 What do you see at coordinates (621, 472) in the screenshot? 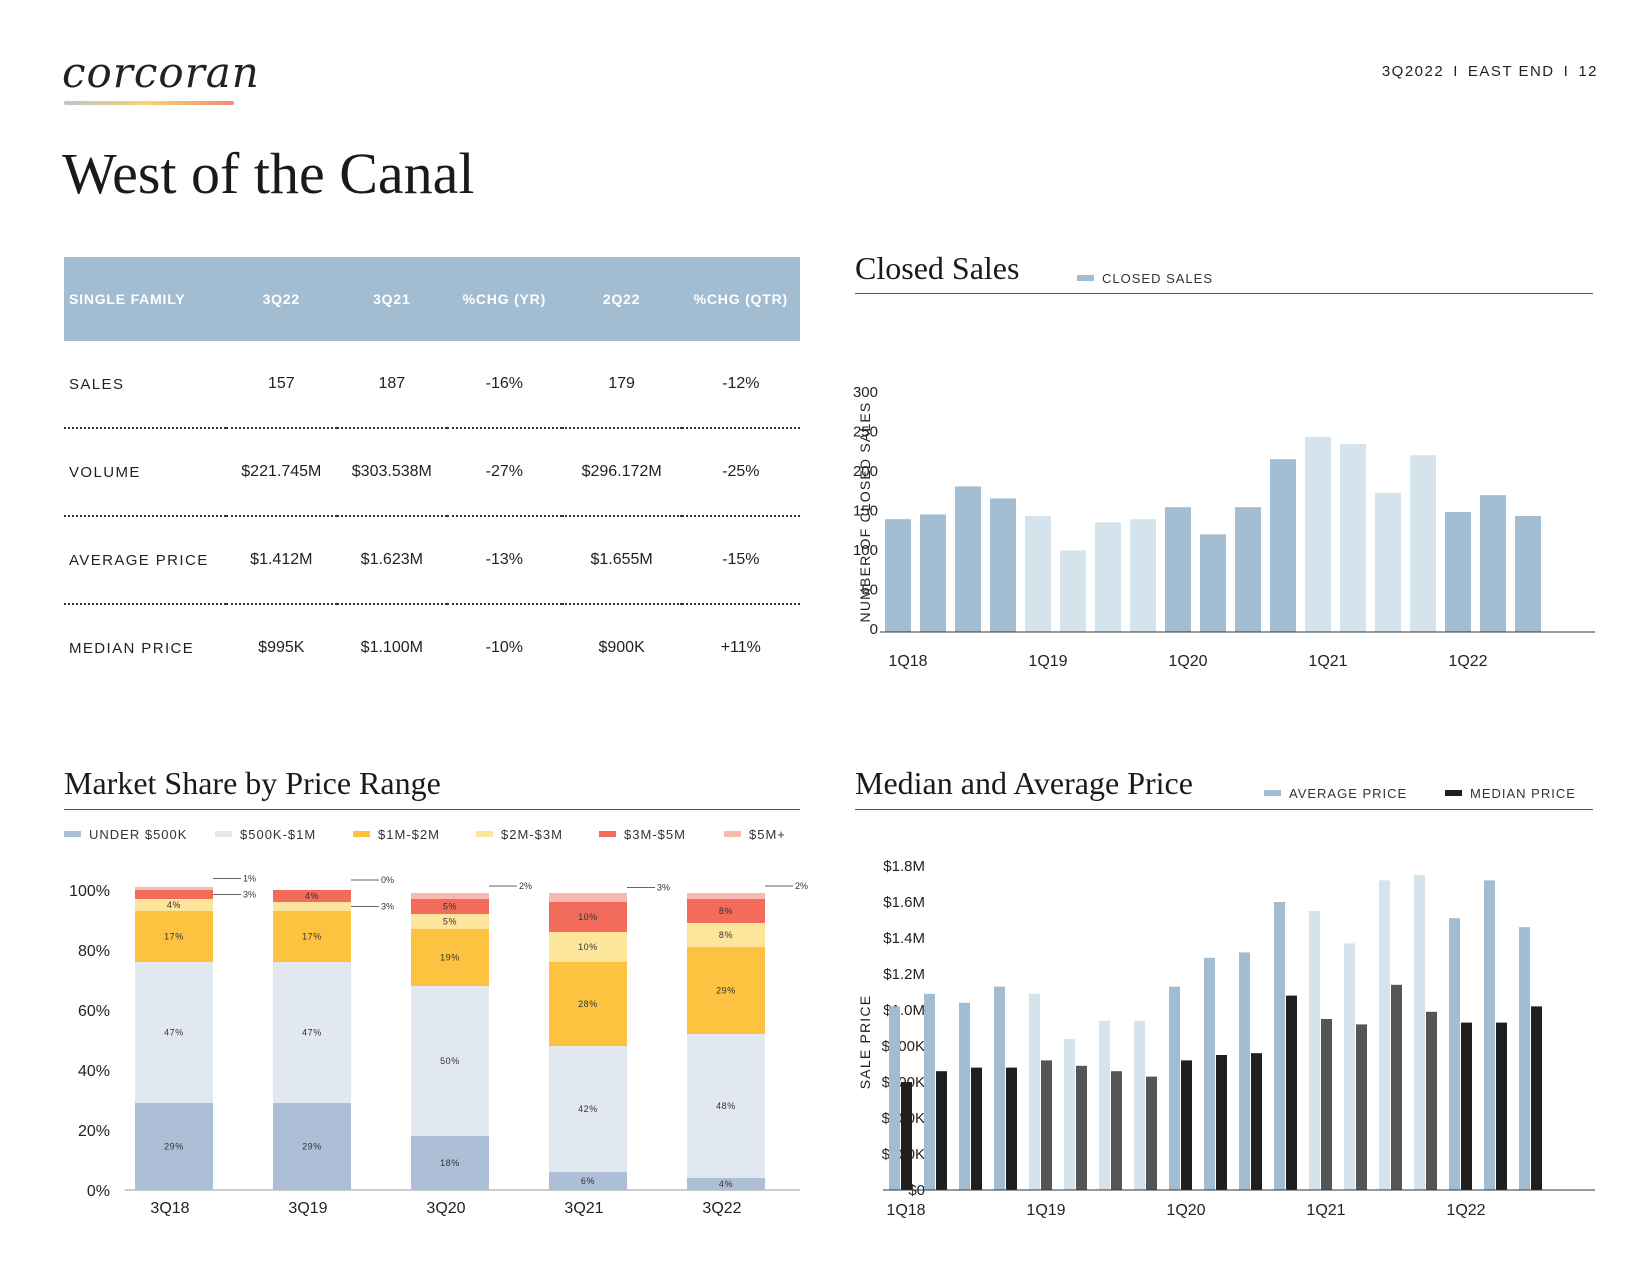
I see `table-cell: $296.172M` at bounding box center [621, 472].